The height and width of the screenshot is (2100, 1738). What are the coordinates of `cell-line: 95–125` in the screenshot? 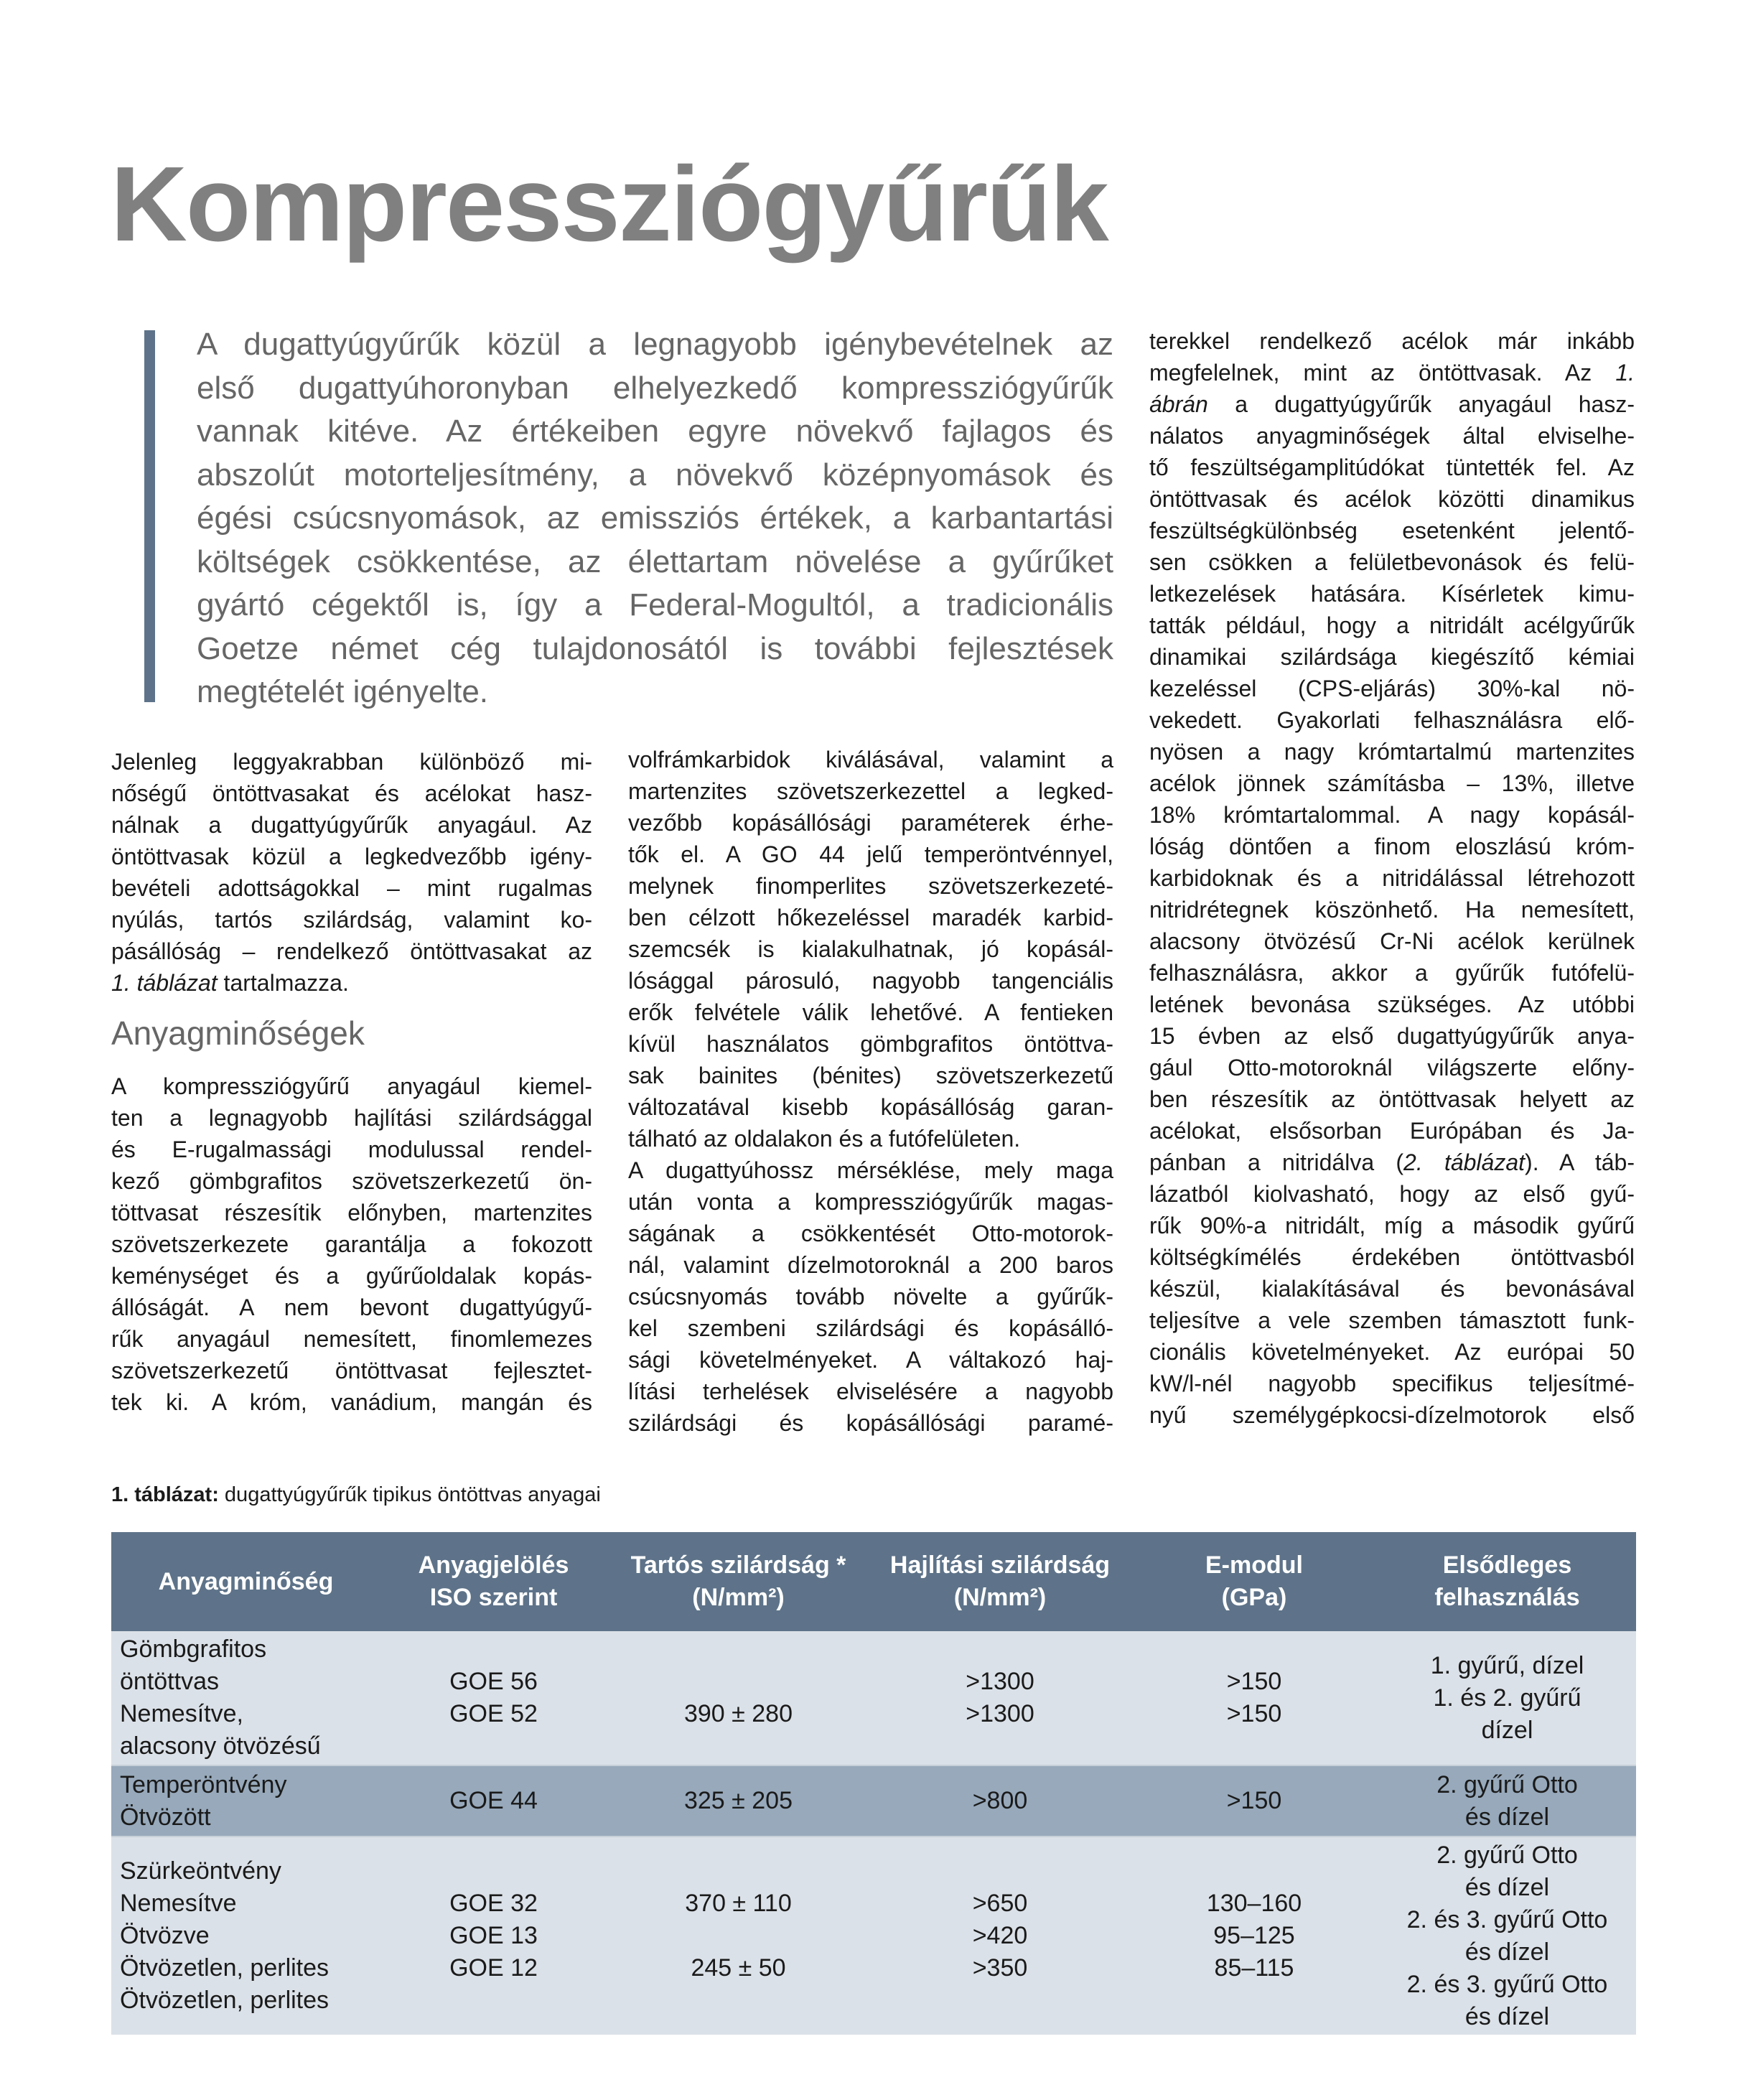 It's located at (1254, 1935).